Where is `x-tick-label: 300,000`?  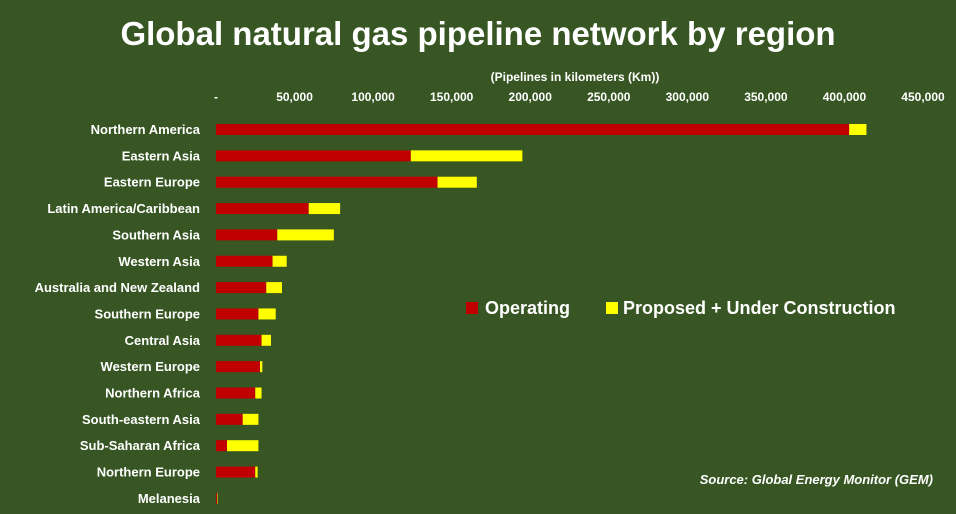
x-tick-label: 300,000 is located at coordinates (688, 97).